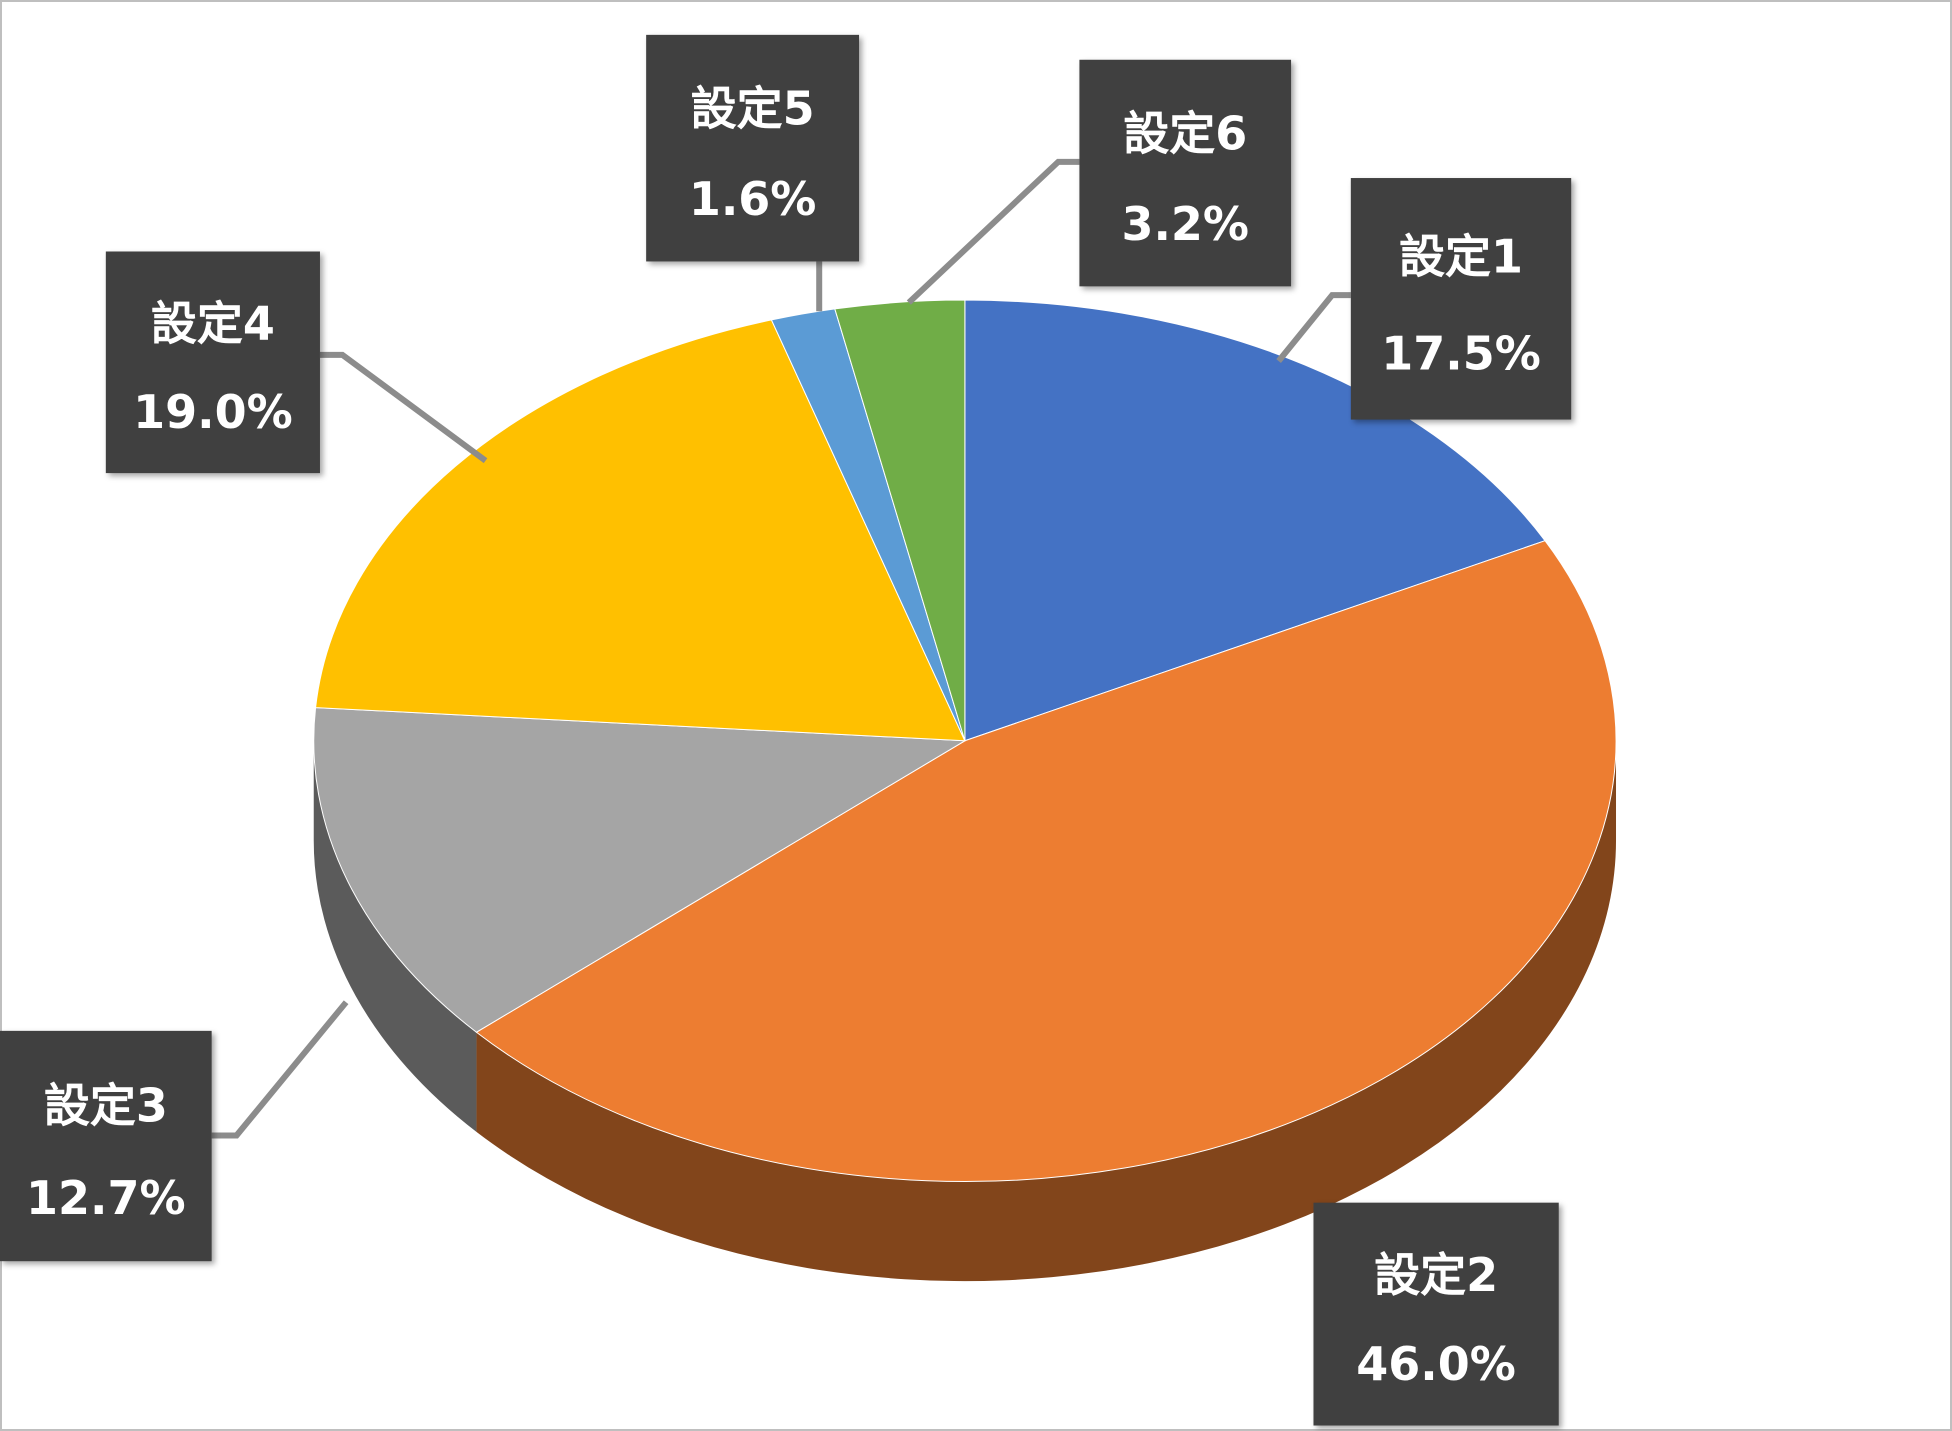  I want to click on category-label: 設定6, so click(1185, 133).